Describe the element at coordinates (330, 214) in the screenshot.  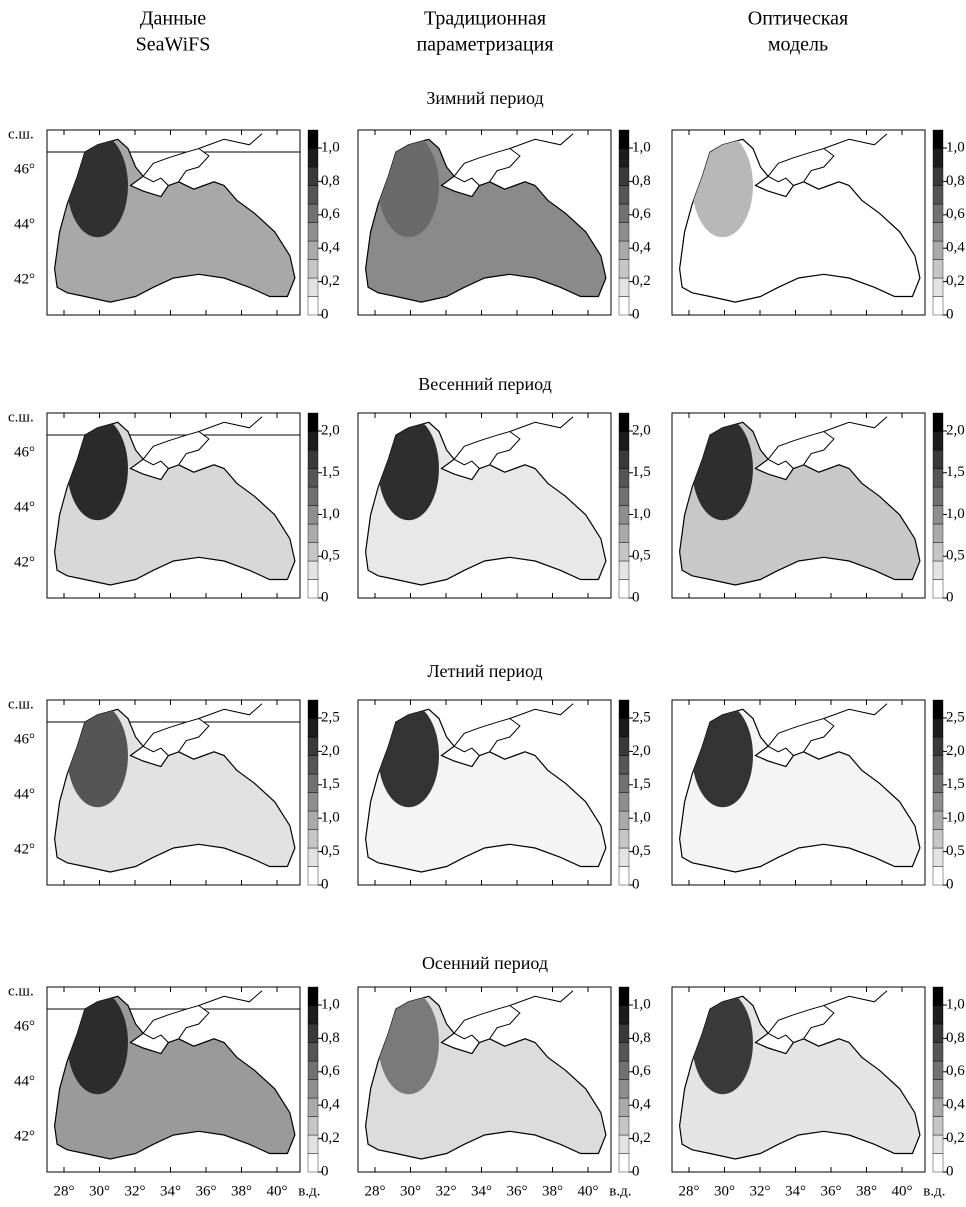
I see `colorbar-label: 0,6` at that location.